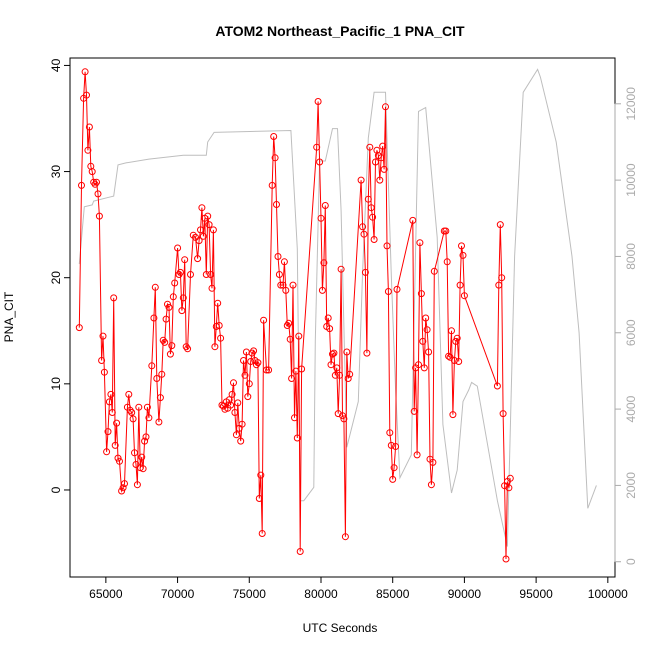 The image size is (650, 650). What do you see at coordinates (608, 594) in the screenshot?
I see `x-tick-label: 100000` at bounding box center [608, 594].